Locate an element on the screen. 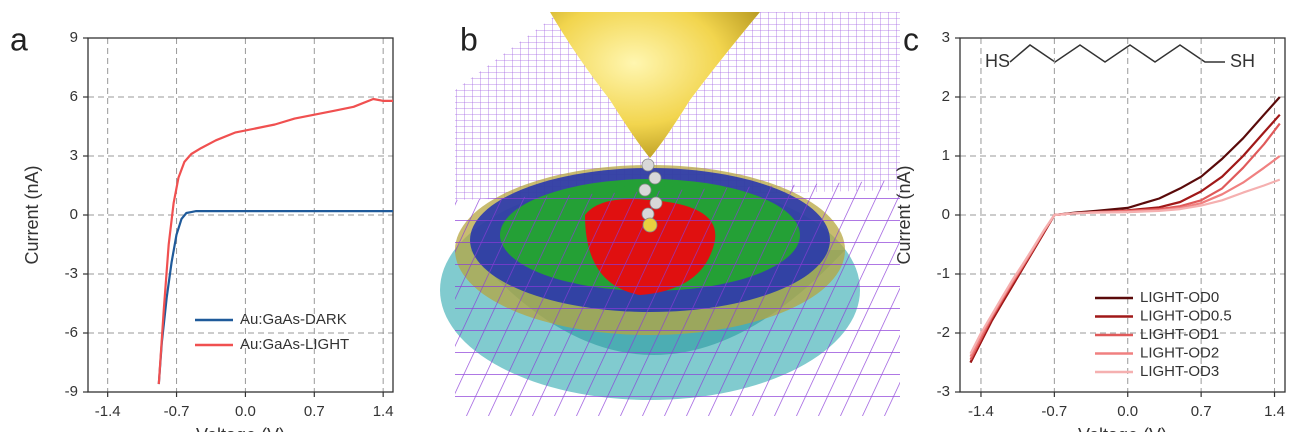 This screenshot has width=1289, height=432. y-tick-label: -9 is located at coordinates (71, 391).